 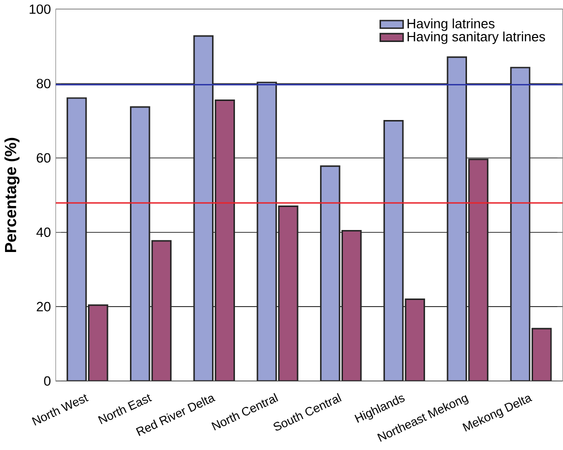 I want to click on y-tick-label: 40, so click(x=43, y=232).